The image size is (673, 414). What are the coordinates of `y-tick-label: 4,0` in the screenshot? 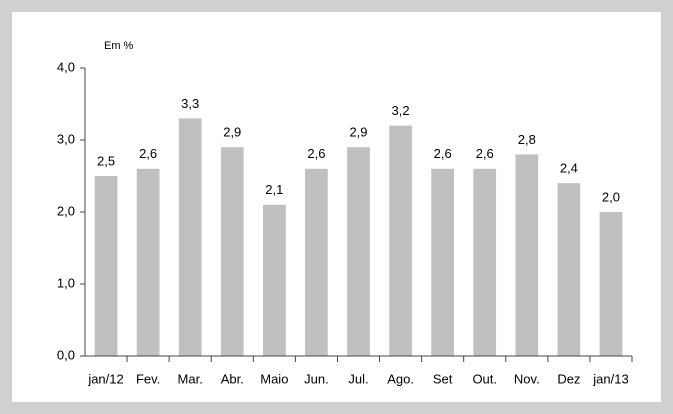 It's located at (66, 66).